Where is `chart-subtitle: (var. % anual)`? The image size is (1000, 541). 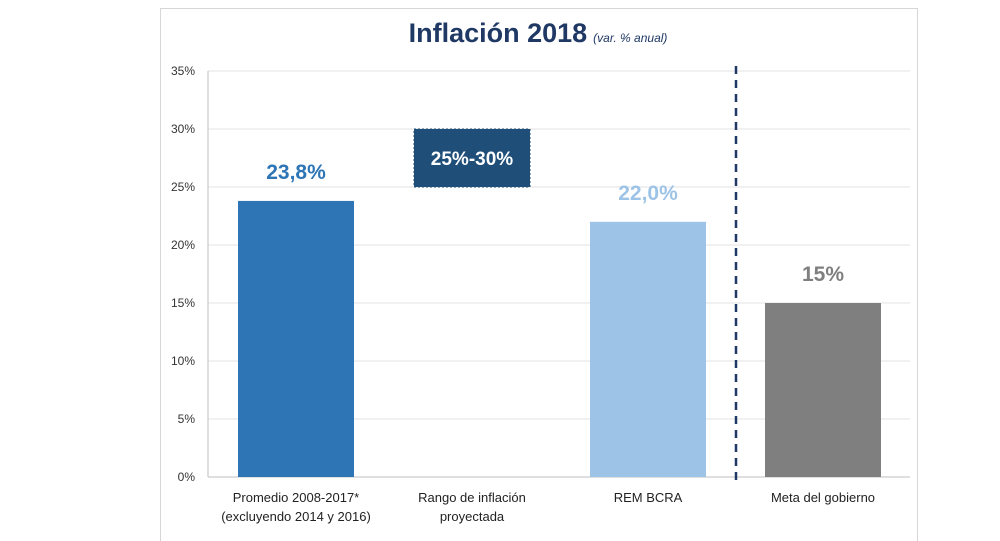 chart-subtitle: (var. % anual) is located at coordinates (630, 38).